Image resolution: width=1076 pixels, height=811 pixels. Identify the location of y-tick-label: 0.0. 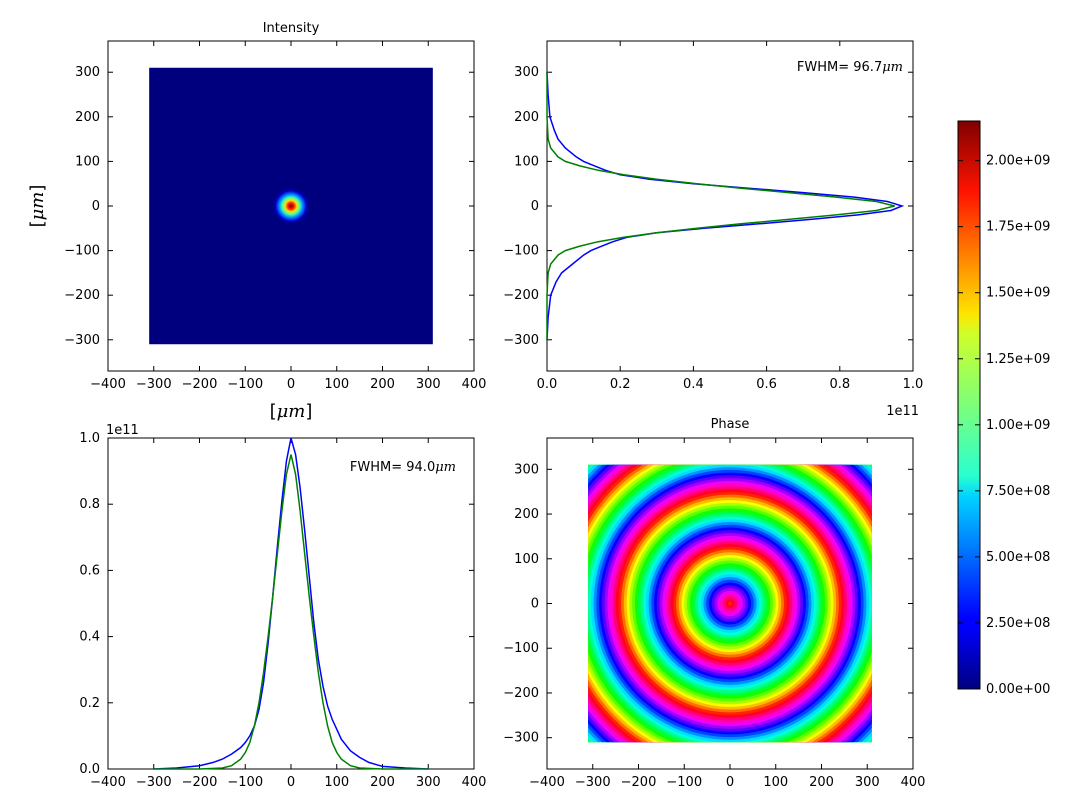
(89, 769).